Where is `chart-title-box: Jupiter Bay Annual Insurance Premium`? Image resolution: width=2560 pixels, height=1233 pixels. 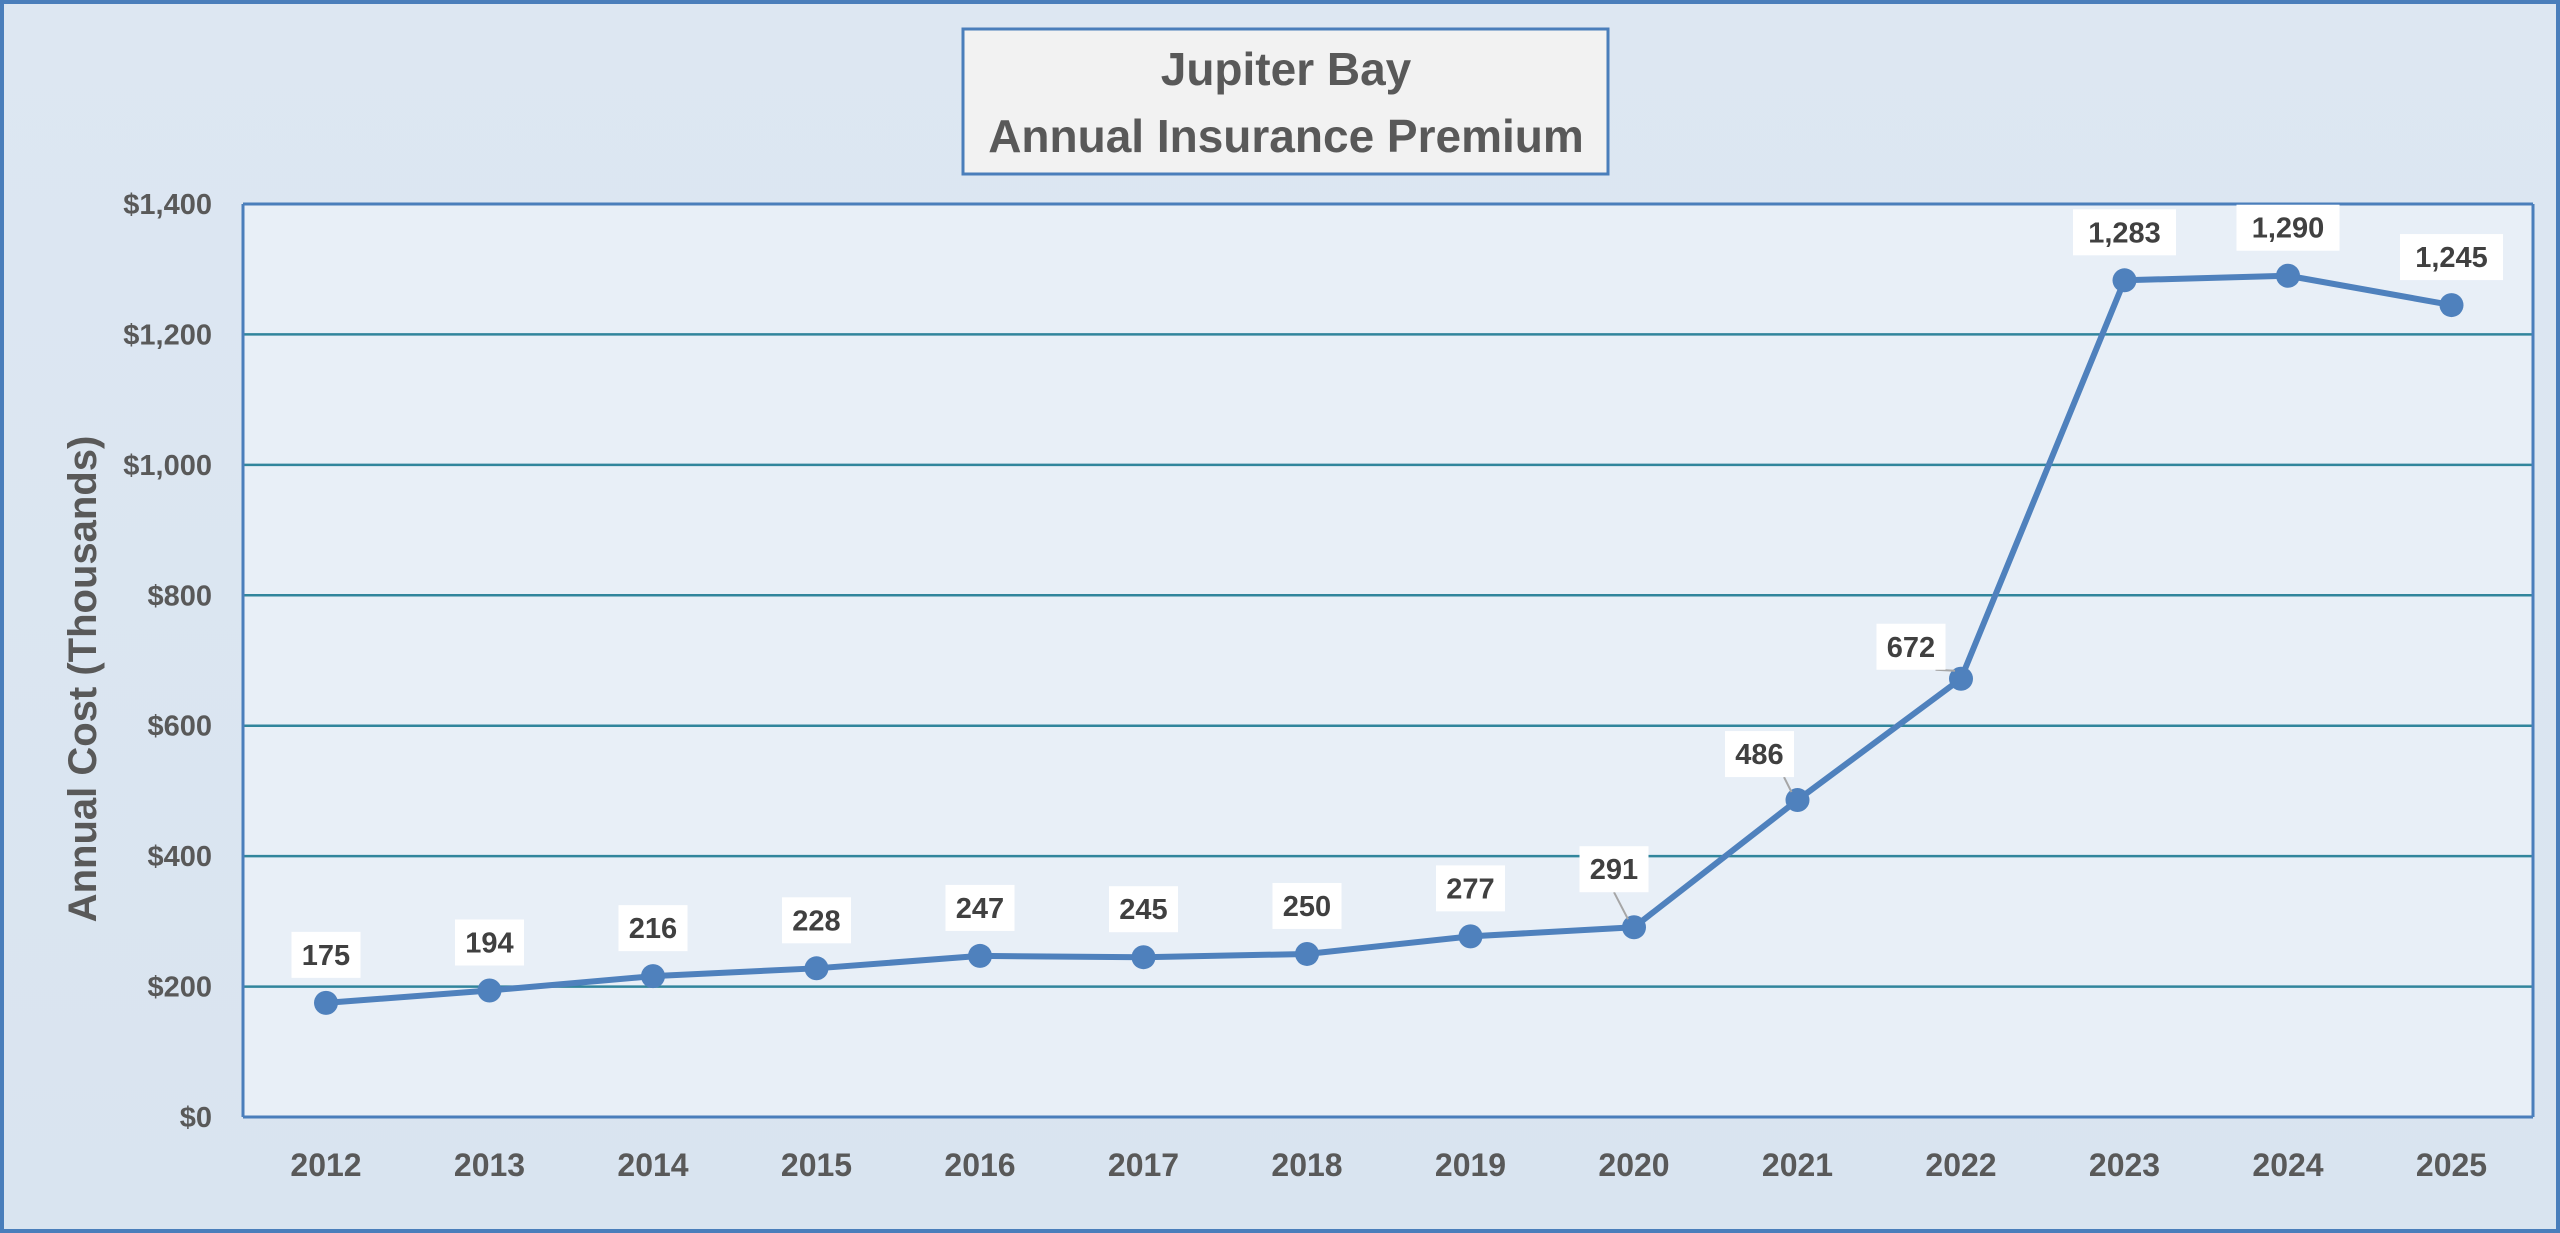
chart-title-box: Jupiter Bay Annual Insurance Premium is located at coordinates (1285, 101).